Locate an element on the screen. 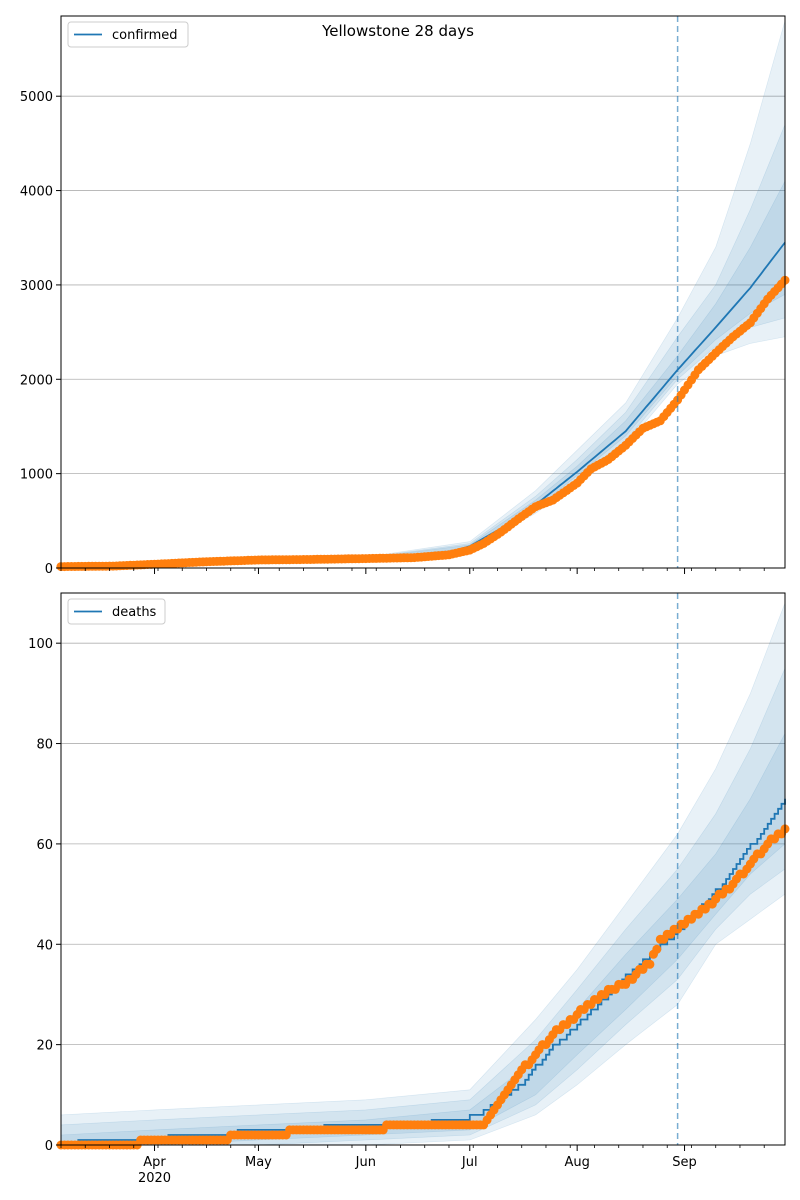 The height and width of the screenshot is (1200, 800). y-tick-label: 60 is located at coordinates (44, 845).